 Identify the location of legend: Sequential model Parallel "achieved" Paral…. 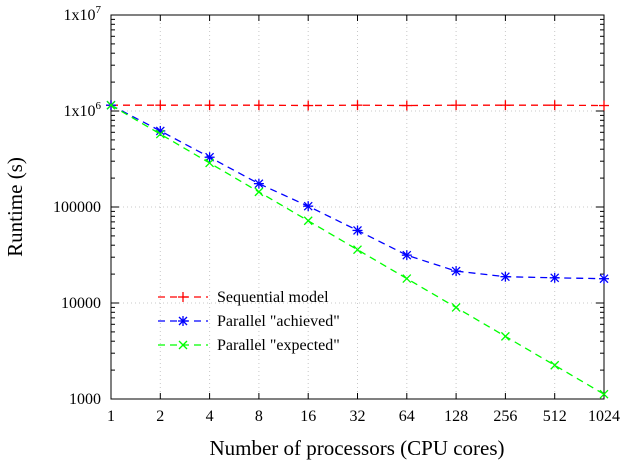
(249, 321).